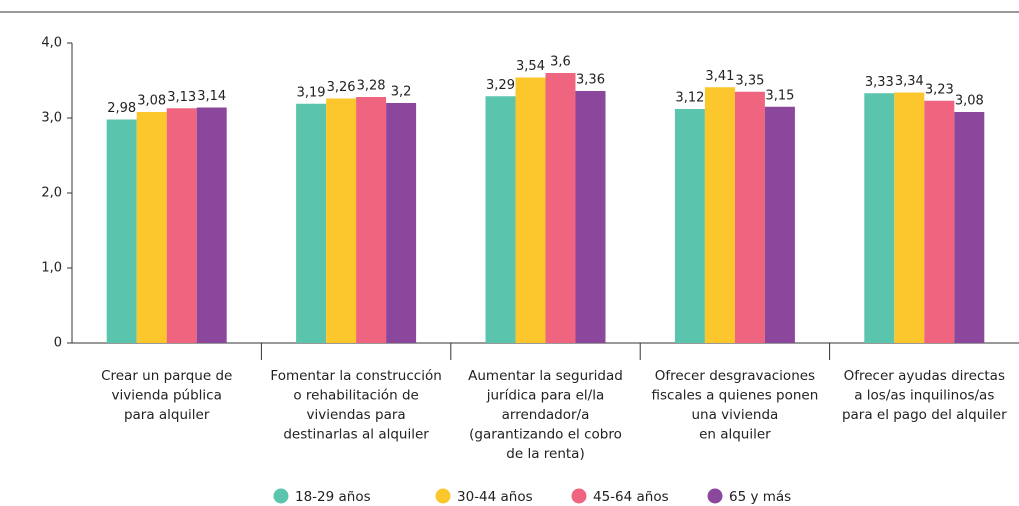 This screenshot has width=1019, height=506. What do you see at coordinates (355, 376) in the screenshot?
I see `x-tick-label: Fomentar la construcción` at bounding box center [355, 376].